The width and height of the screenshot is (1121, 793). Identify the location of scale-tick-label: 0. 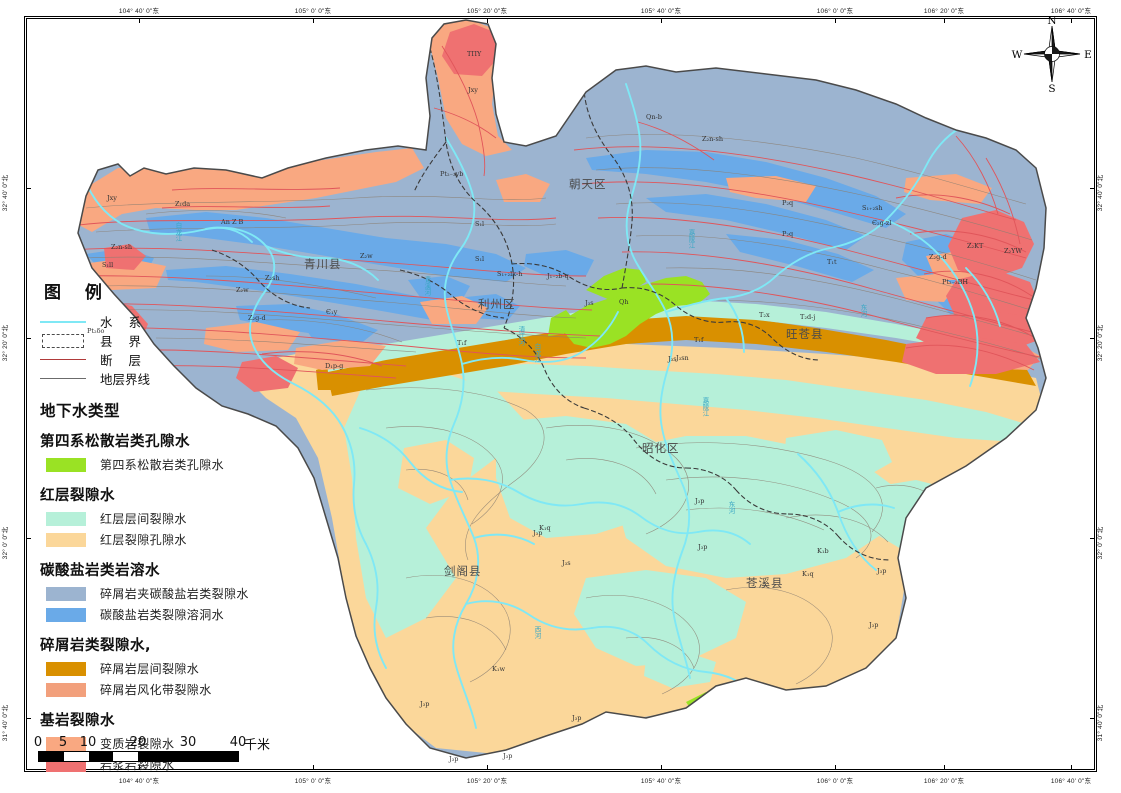
(38, 742).